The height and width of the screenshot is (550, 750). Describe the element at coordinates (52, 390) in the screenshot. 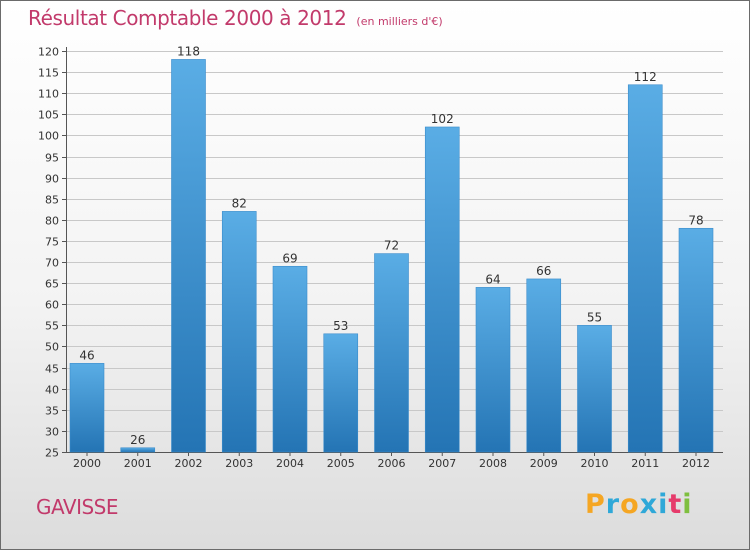

I see `y-tick-label: 40` at that location.